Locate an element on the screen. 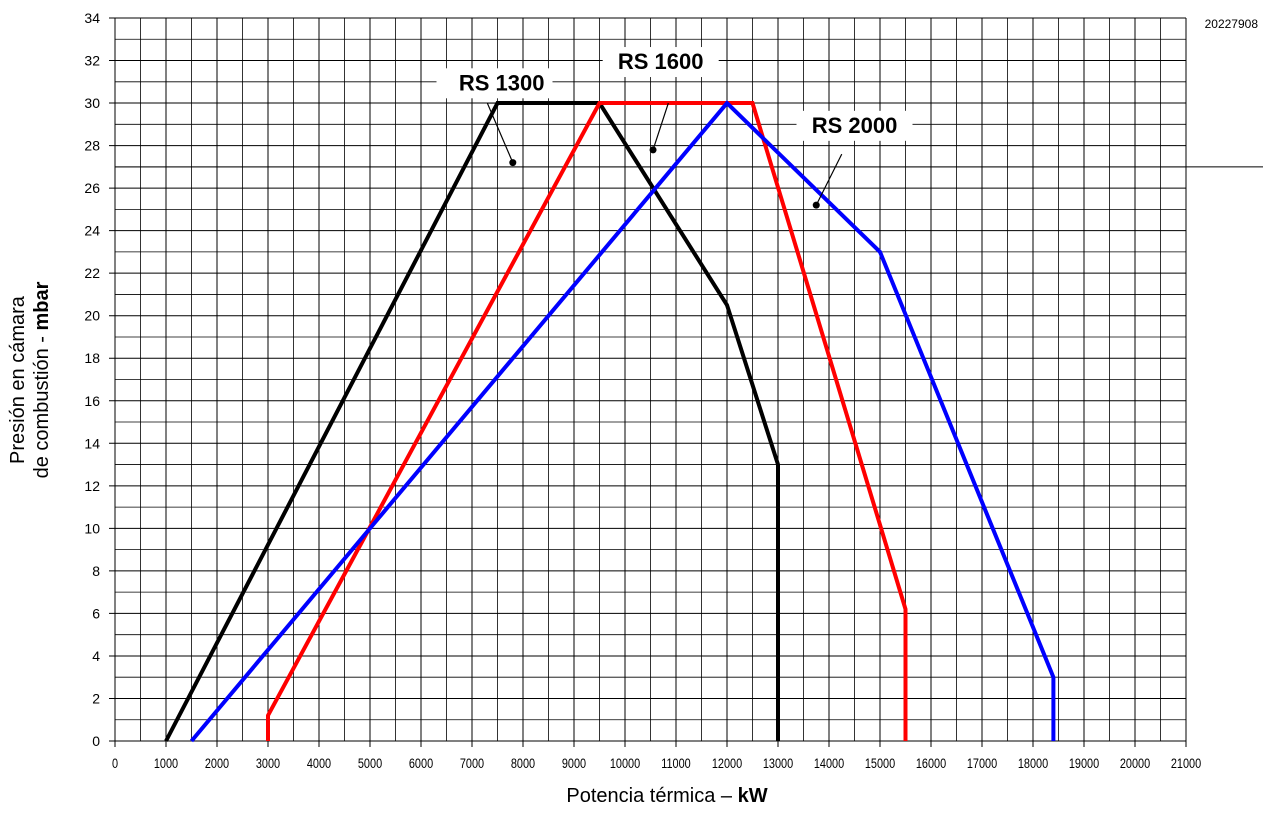  series-callout: RS 1300 is located at coordinates (494, 117).